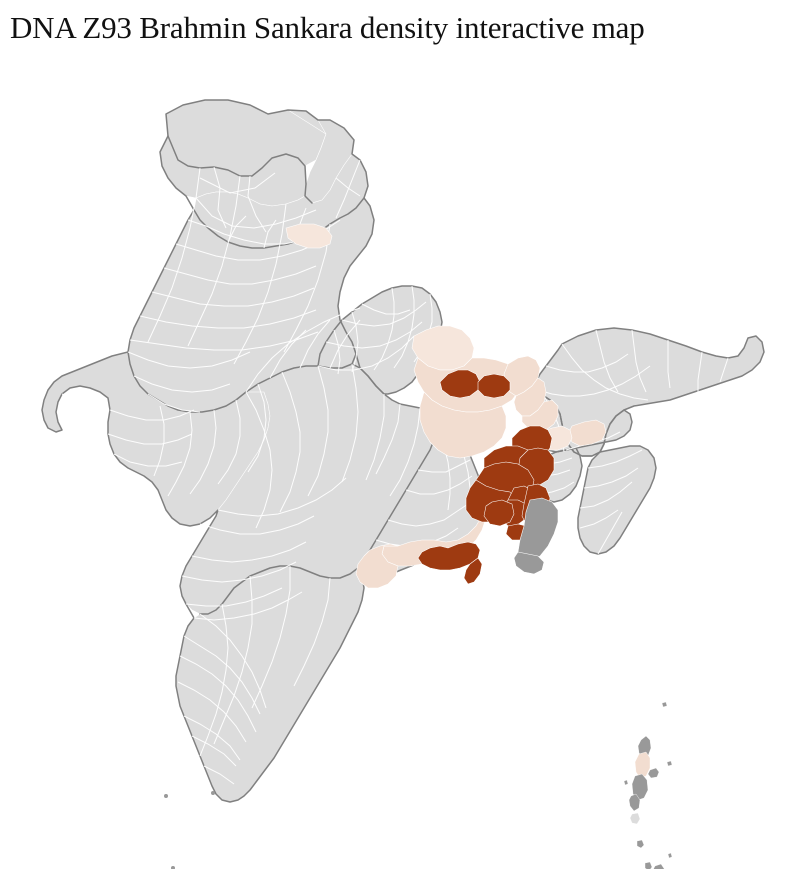 The width and height of the screenshot is (811, 869). What do you see at coordinates (529, 563) in the screenshot?
I see `district-sundarbans-nodata` at bounding box center [529, 563].